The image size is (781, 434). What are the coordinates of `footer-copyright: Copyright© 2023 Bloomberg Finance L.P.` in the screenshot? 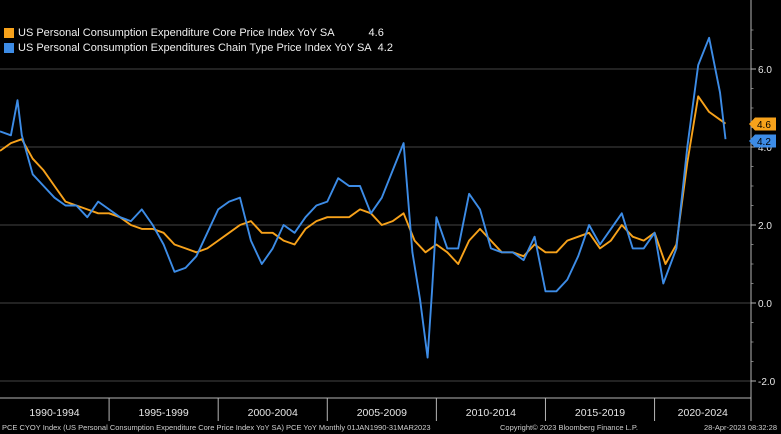 It's located at (569, 427).